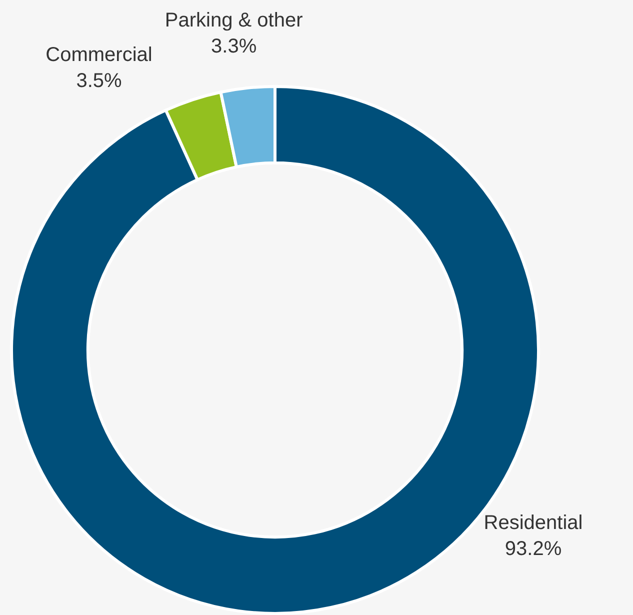  Describe the element at coordinates (234, 21) in the screenshot. I see `slice-label: Parking & other` at that location.